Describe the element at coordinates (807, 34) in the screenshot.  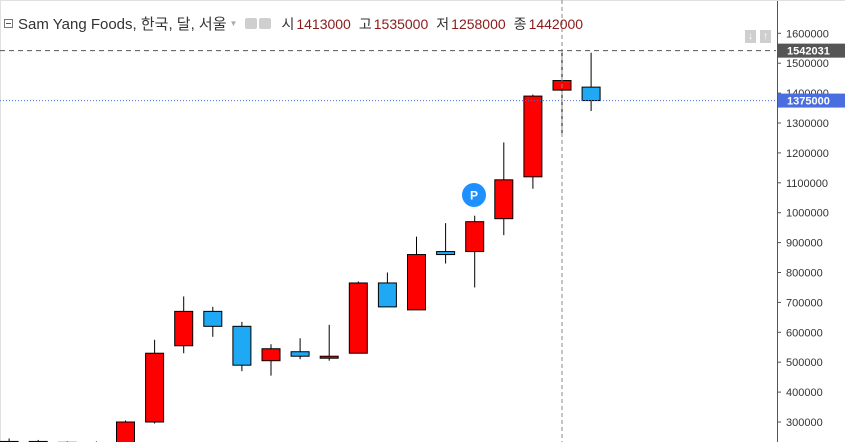
I see `y-tick-label: 1600000` at that location.